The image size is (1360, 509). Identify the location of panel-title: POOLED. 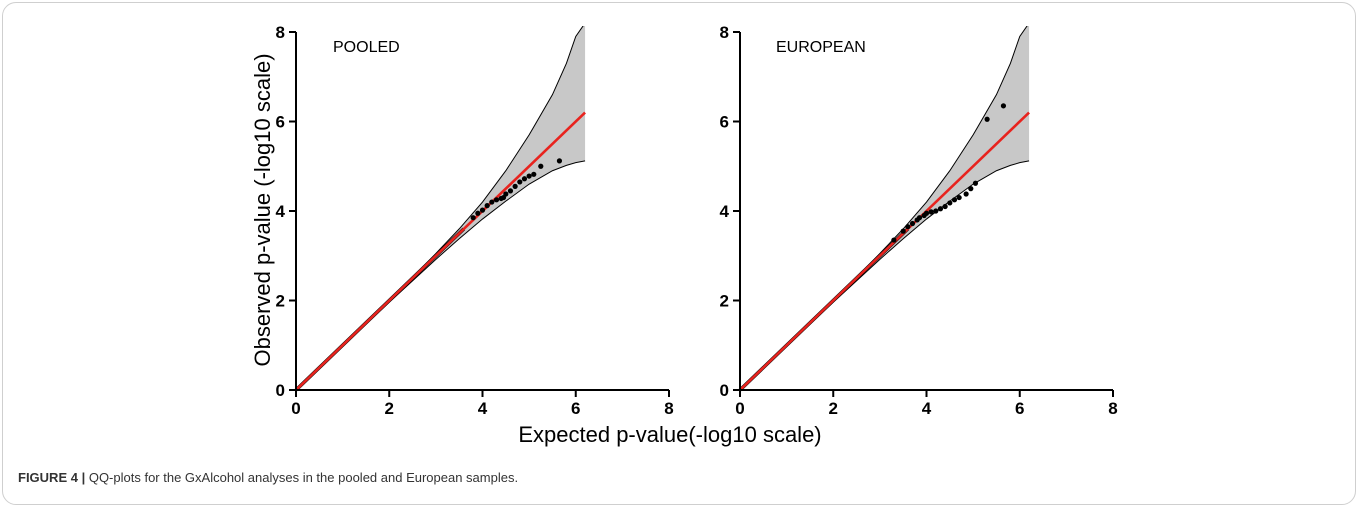
(366, 47).